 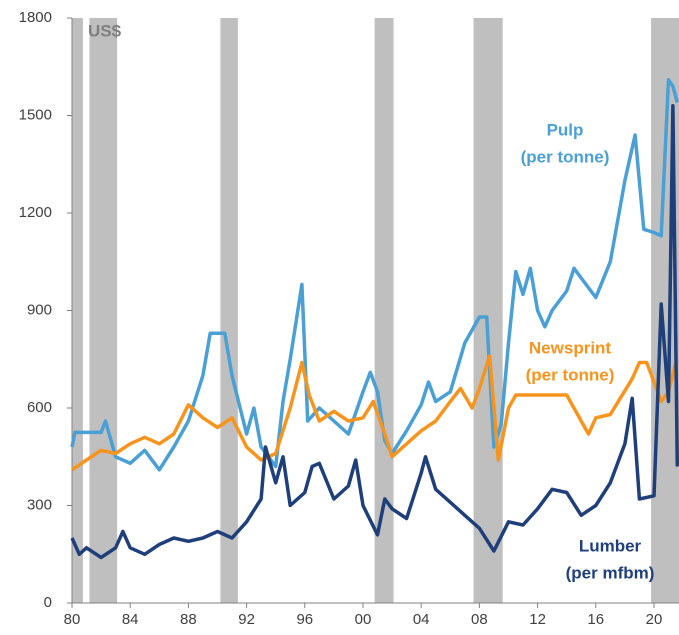 I want to click on x-tick-label: 04, so click(x=421, y=619).